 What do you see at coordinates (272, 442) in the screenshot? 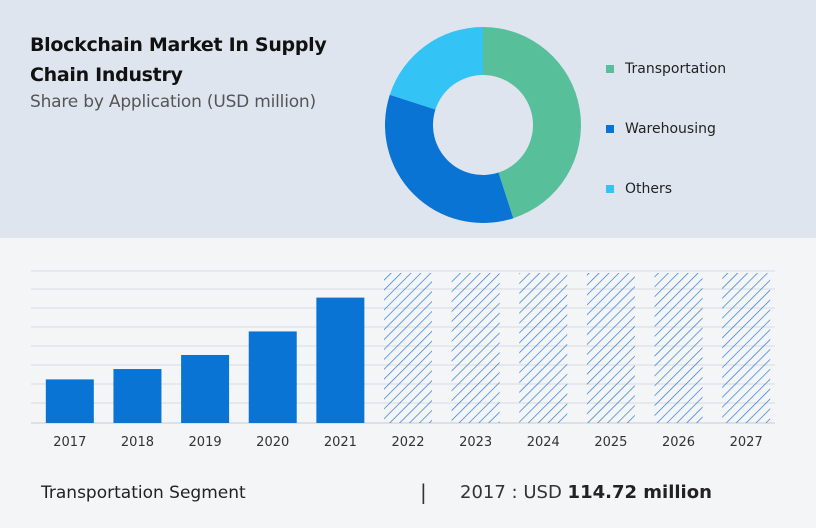
I see `x-tick-label-2020: 2020` at bounding box center [272, 442].